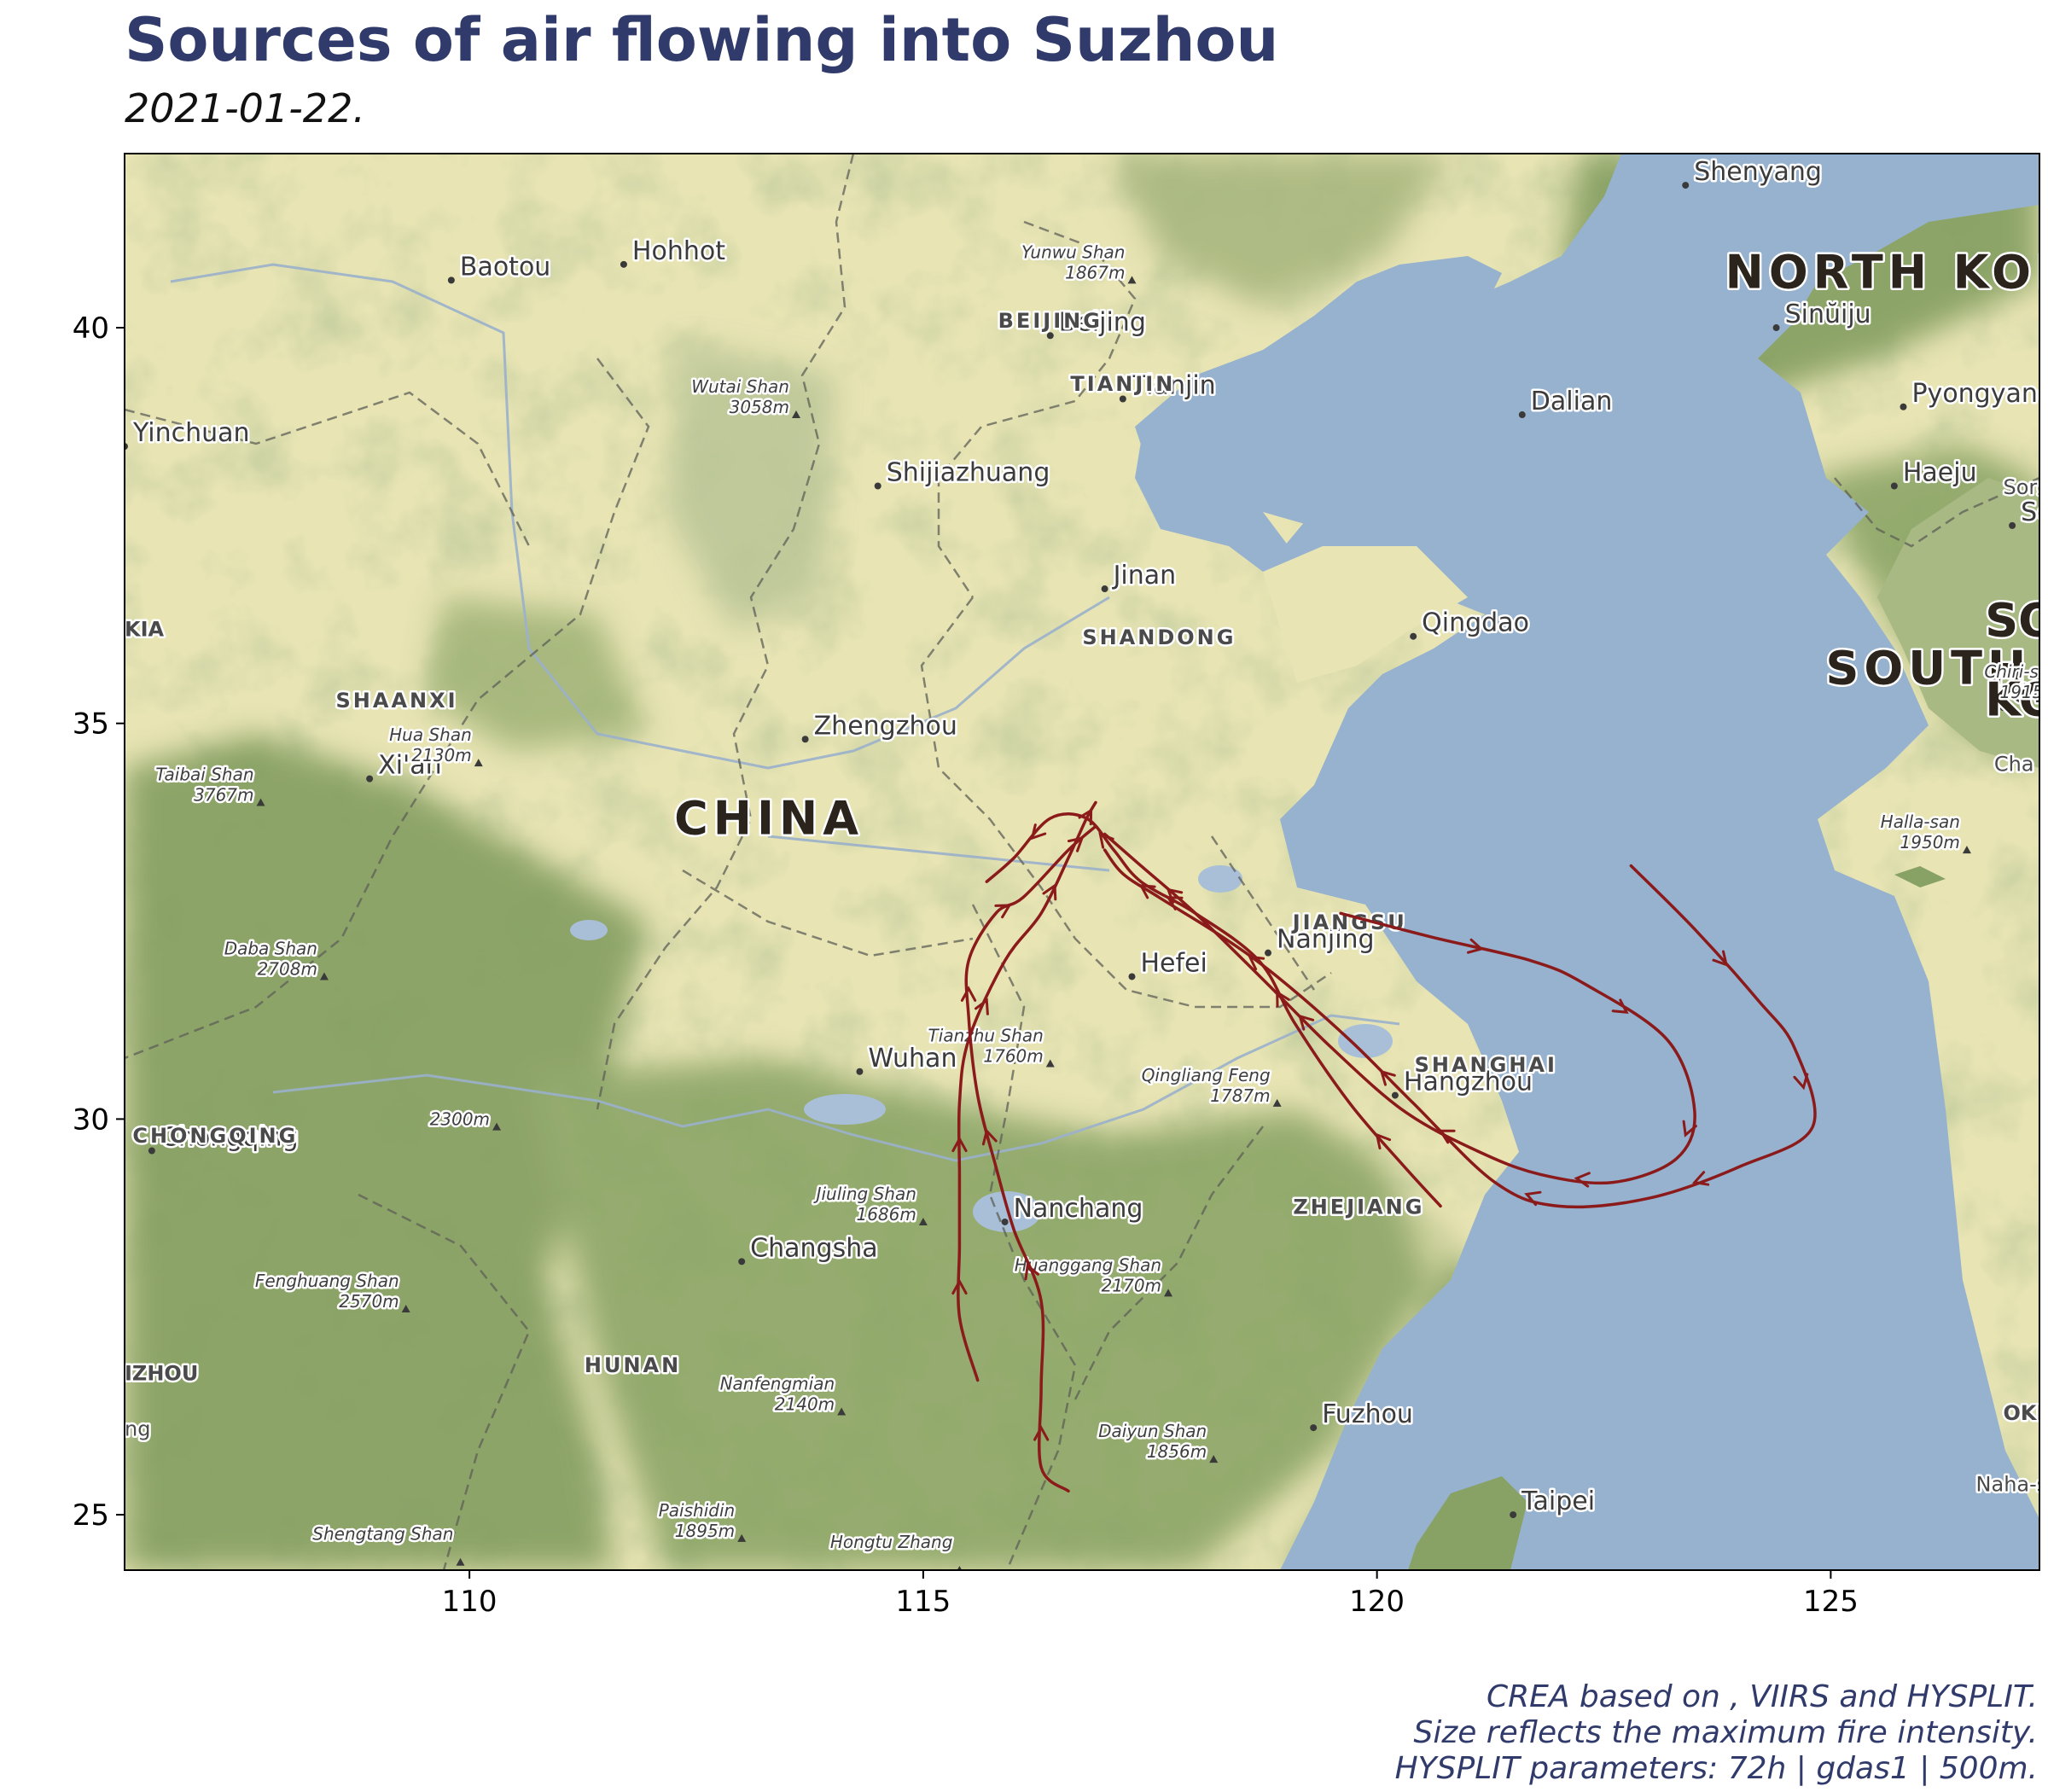  What do you see at coordinates (1349, 923) in the screenshot?
I see `region-label: JIANGSU` at bounding box center [1349, 923].